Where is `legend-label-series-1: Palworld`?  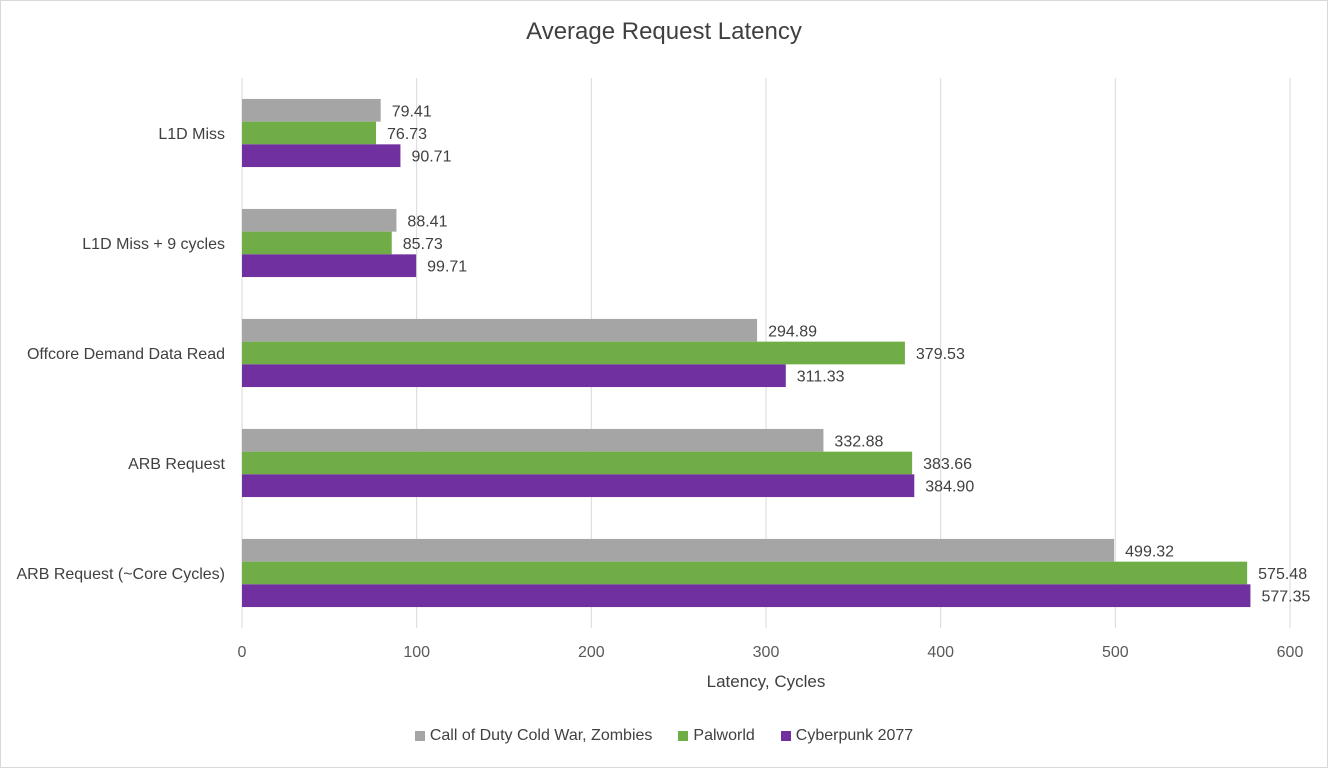 legend-label-series-1: Palworld is located at coordinates (724, 735).